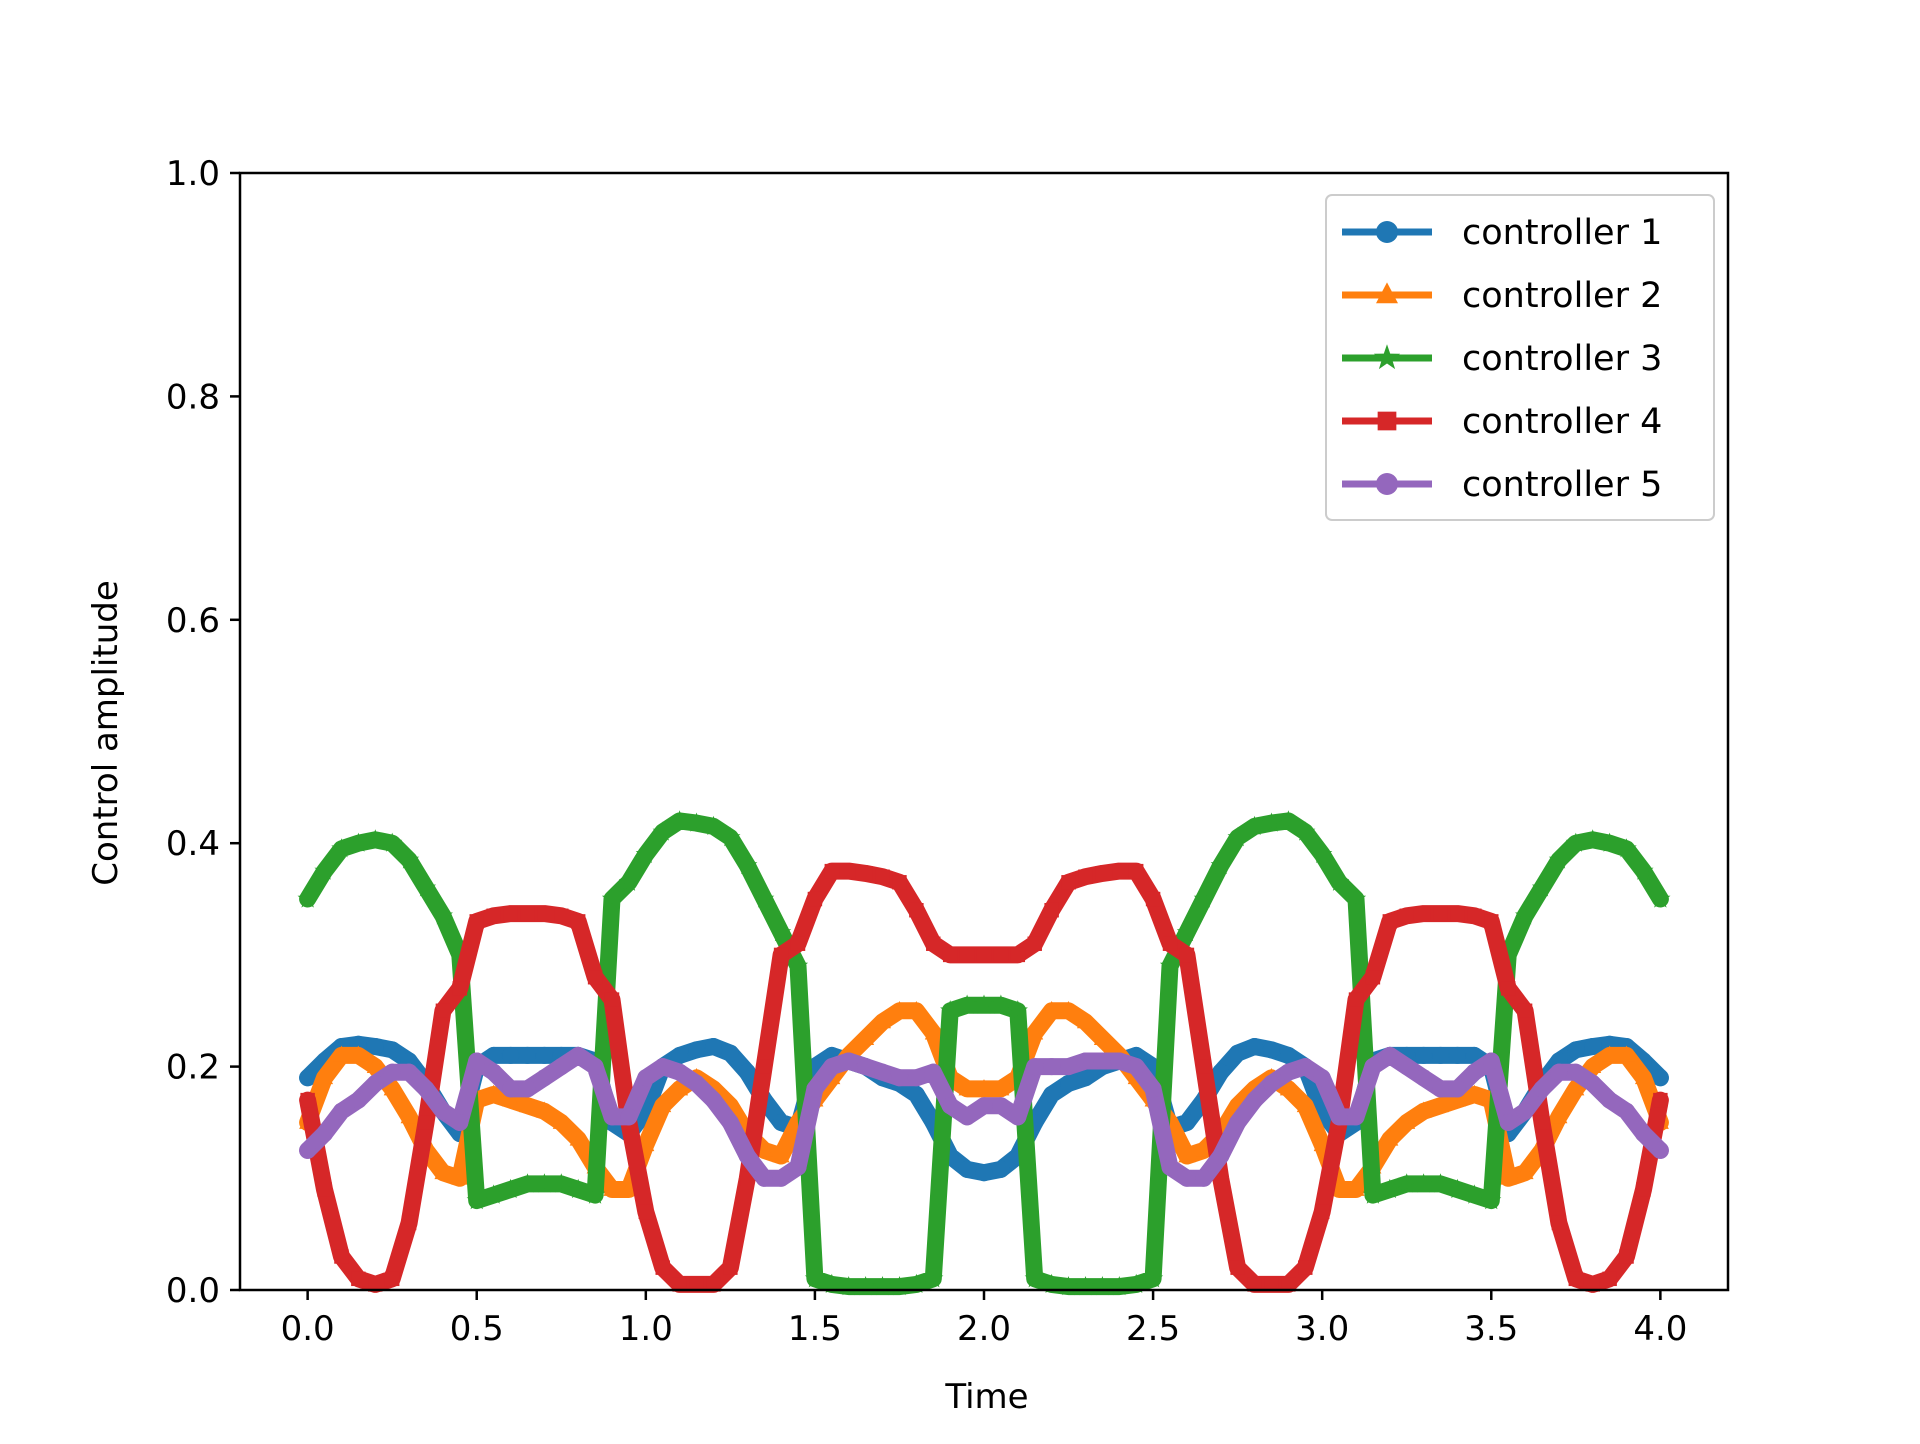 The width and height of the screenshot is (1920, 1444). Describe the element at coordinates (193, 1068) in the screenshot. I see `y-tick-label: 0.2` at that location.